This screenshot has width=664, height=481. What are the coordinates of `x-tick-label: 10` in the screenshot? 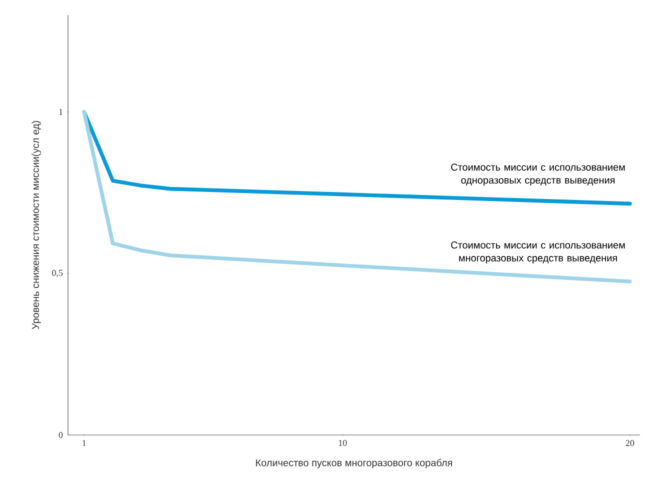 It's located at (342, 443).